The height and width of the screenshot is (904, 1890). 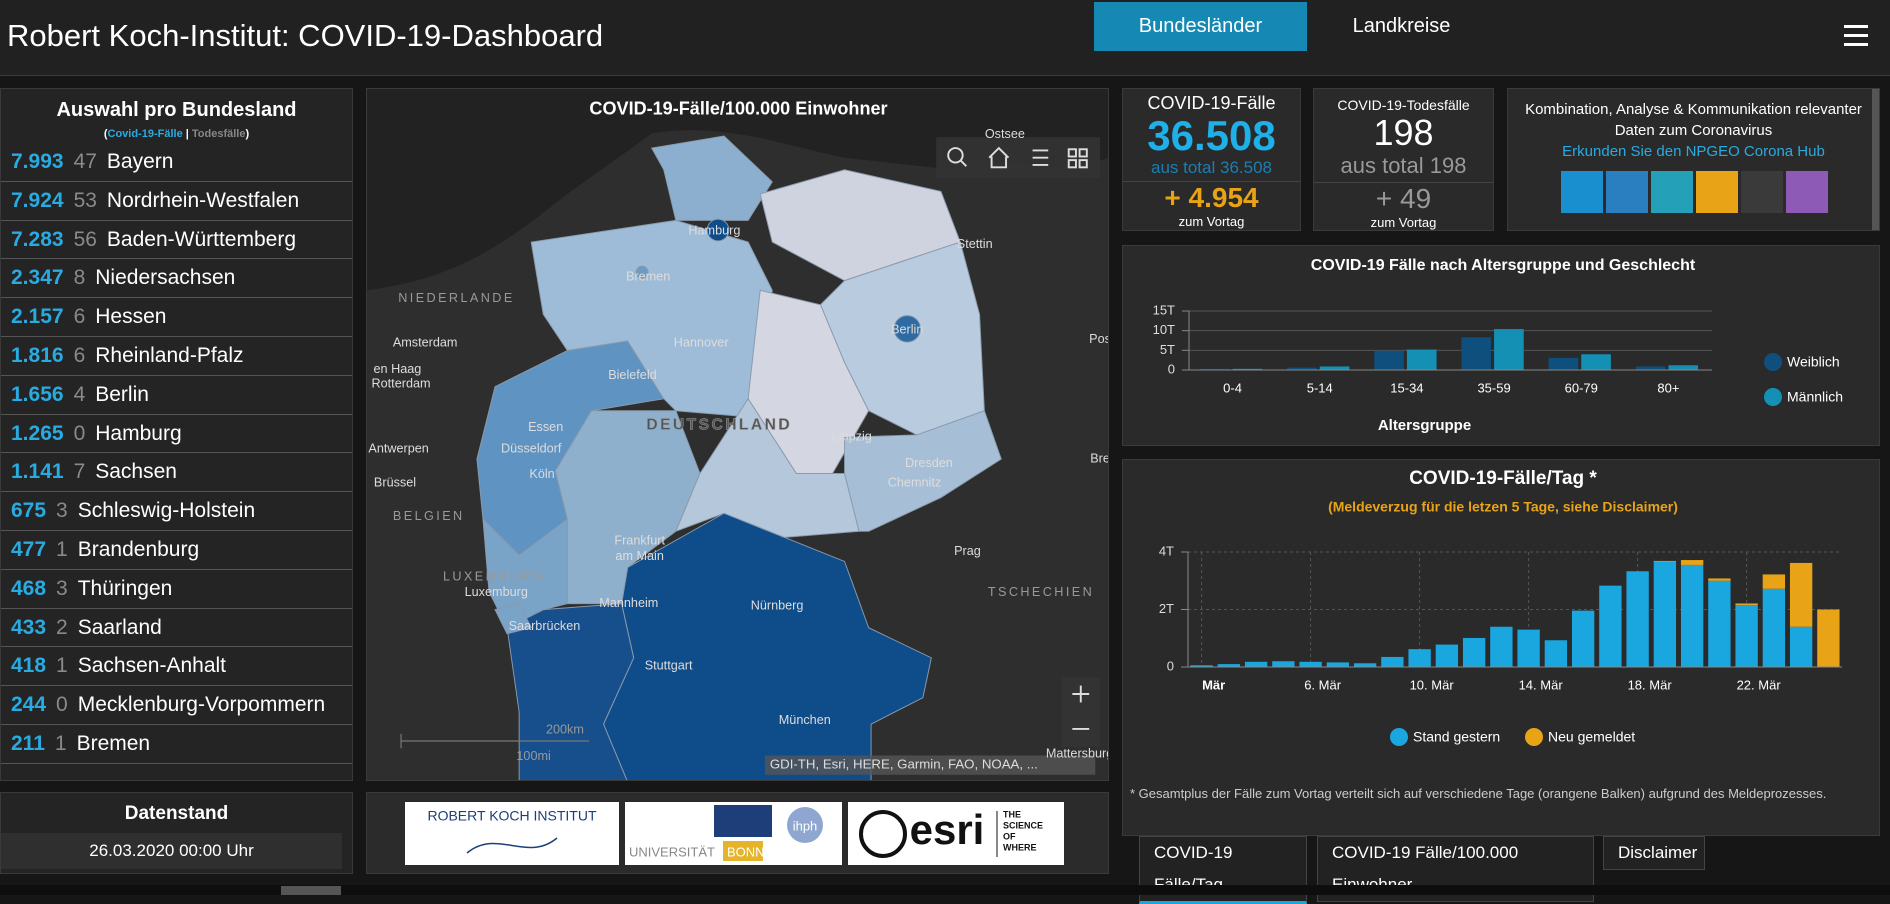 I want to click on card-value: 36.508, so click(x=1211, y=135).